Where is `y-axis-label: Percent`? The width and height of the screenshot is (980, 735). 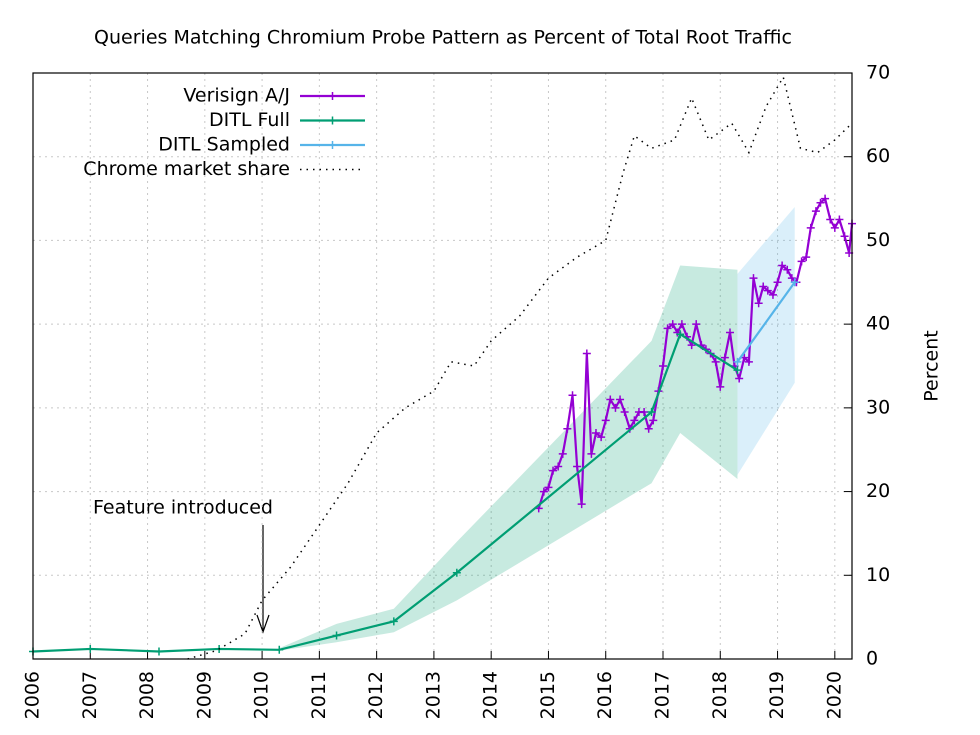 y-axis-label: Percent is located at coordinates (932, 366).